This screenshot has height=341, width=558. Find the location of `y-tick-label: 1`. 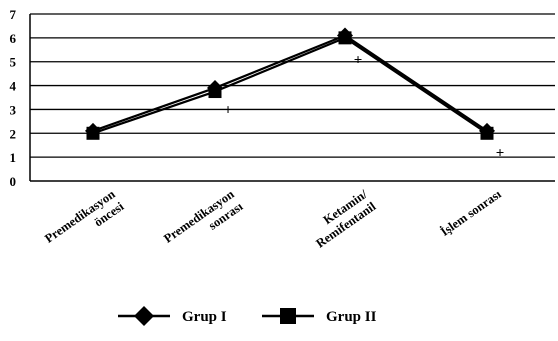

y-tick-label: 1 is located at coordinates (13, 157).